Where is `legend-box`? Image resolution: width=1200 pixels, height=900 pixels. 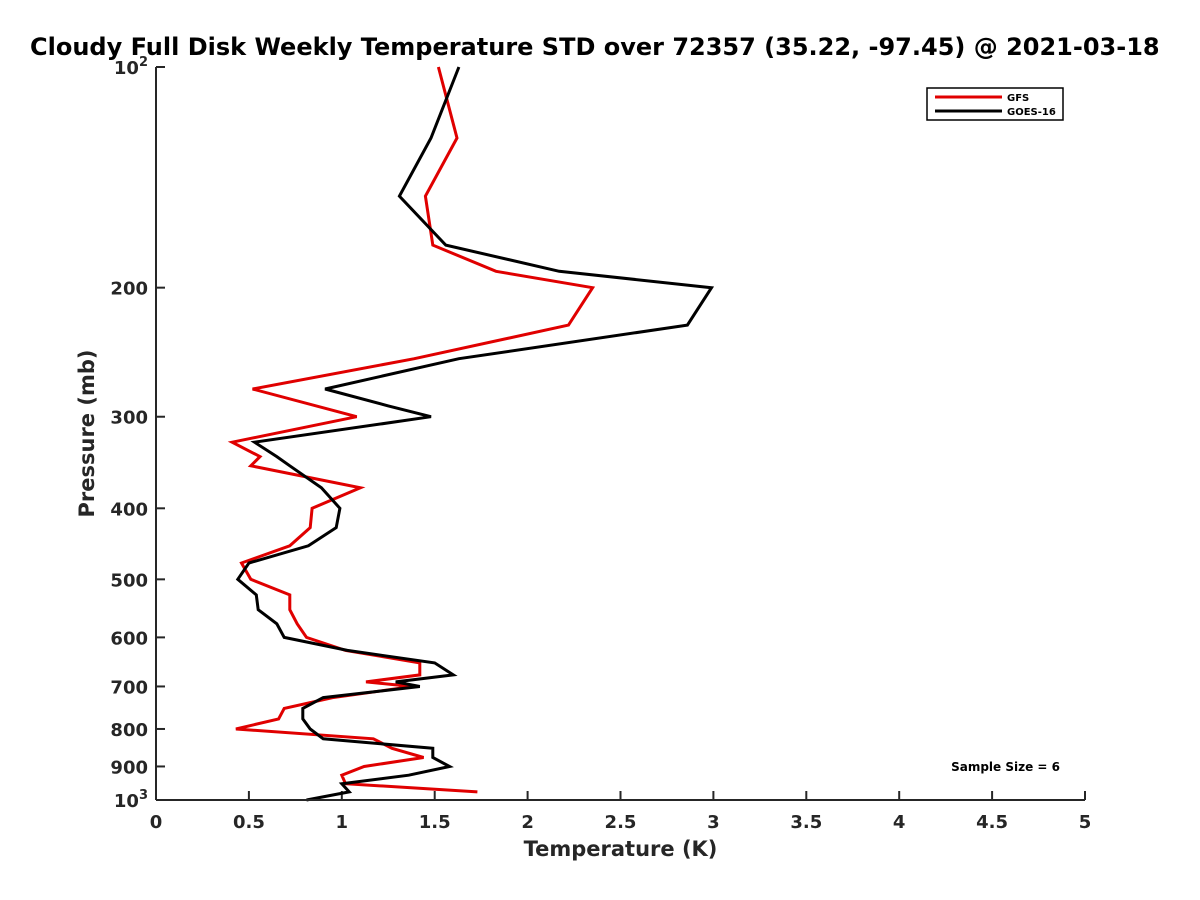 legend-box is located at coordinates (995, 104).